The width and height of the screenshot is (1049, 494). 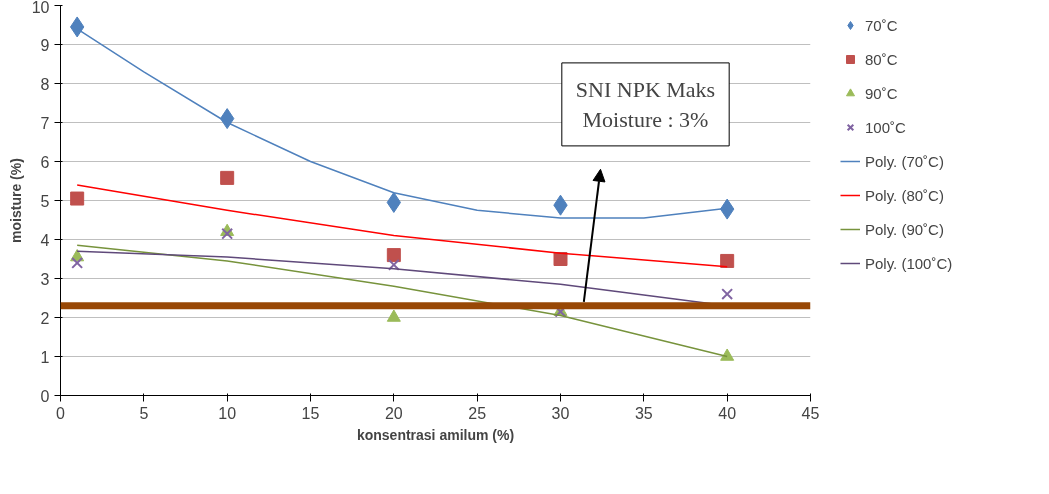 I want to click on x-axis-title: konsentrasi amilum (%), so click(x=435, y=434).